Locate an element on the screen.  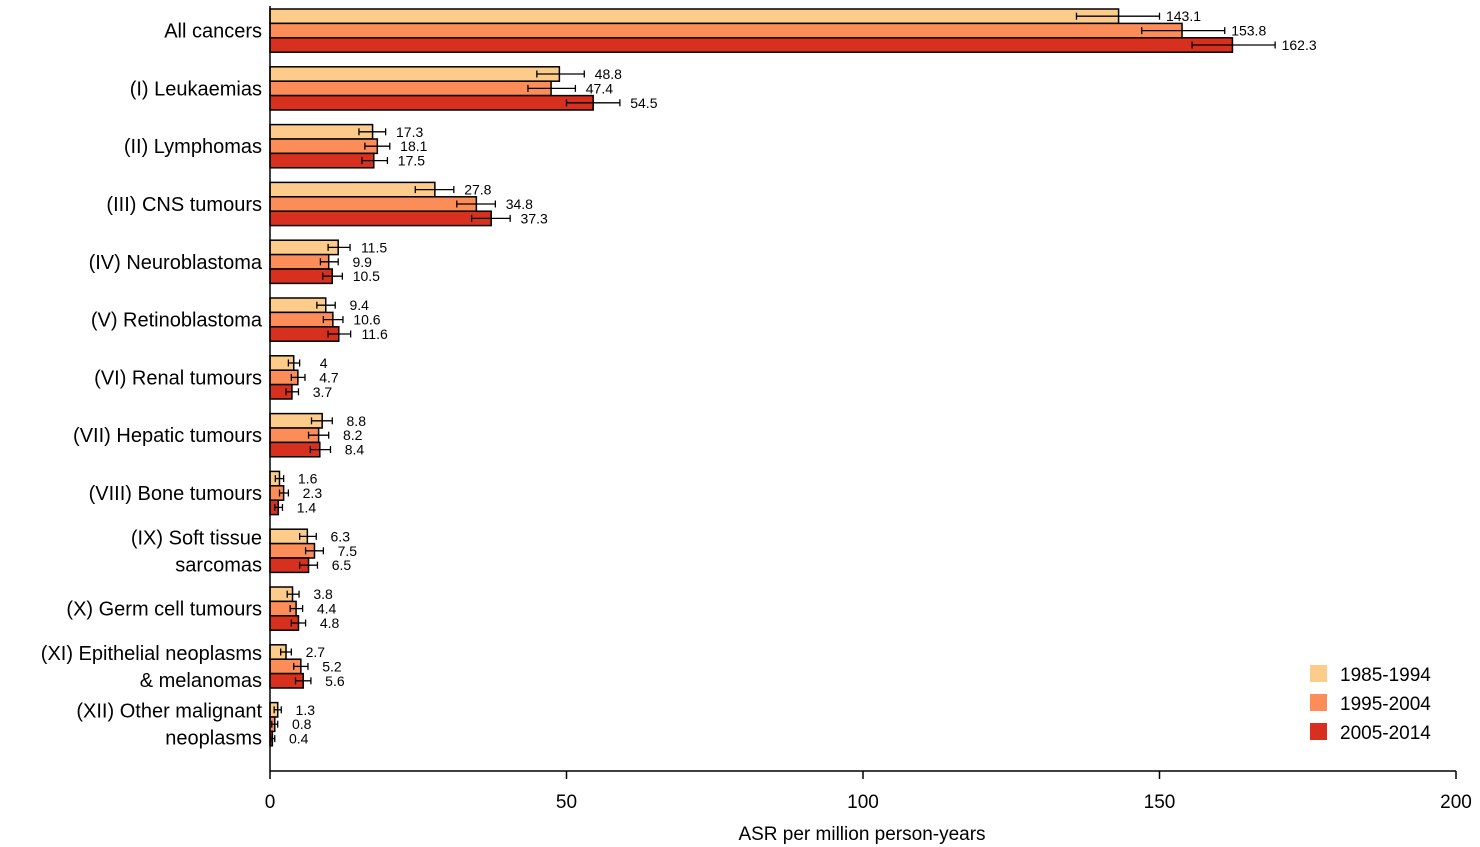
error-bar-xii-other-malignant-neoplasms-1985-1994 is located at coordinates (277, 710).